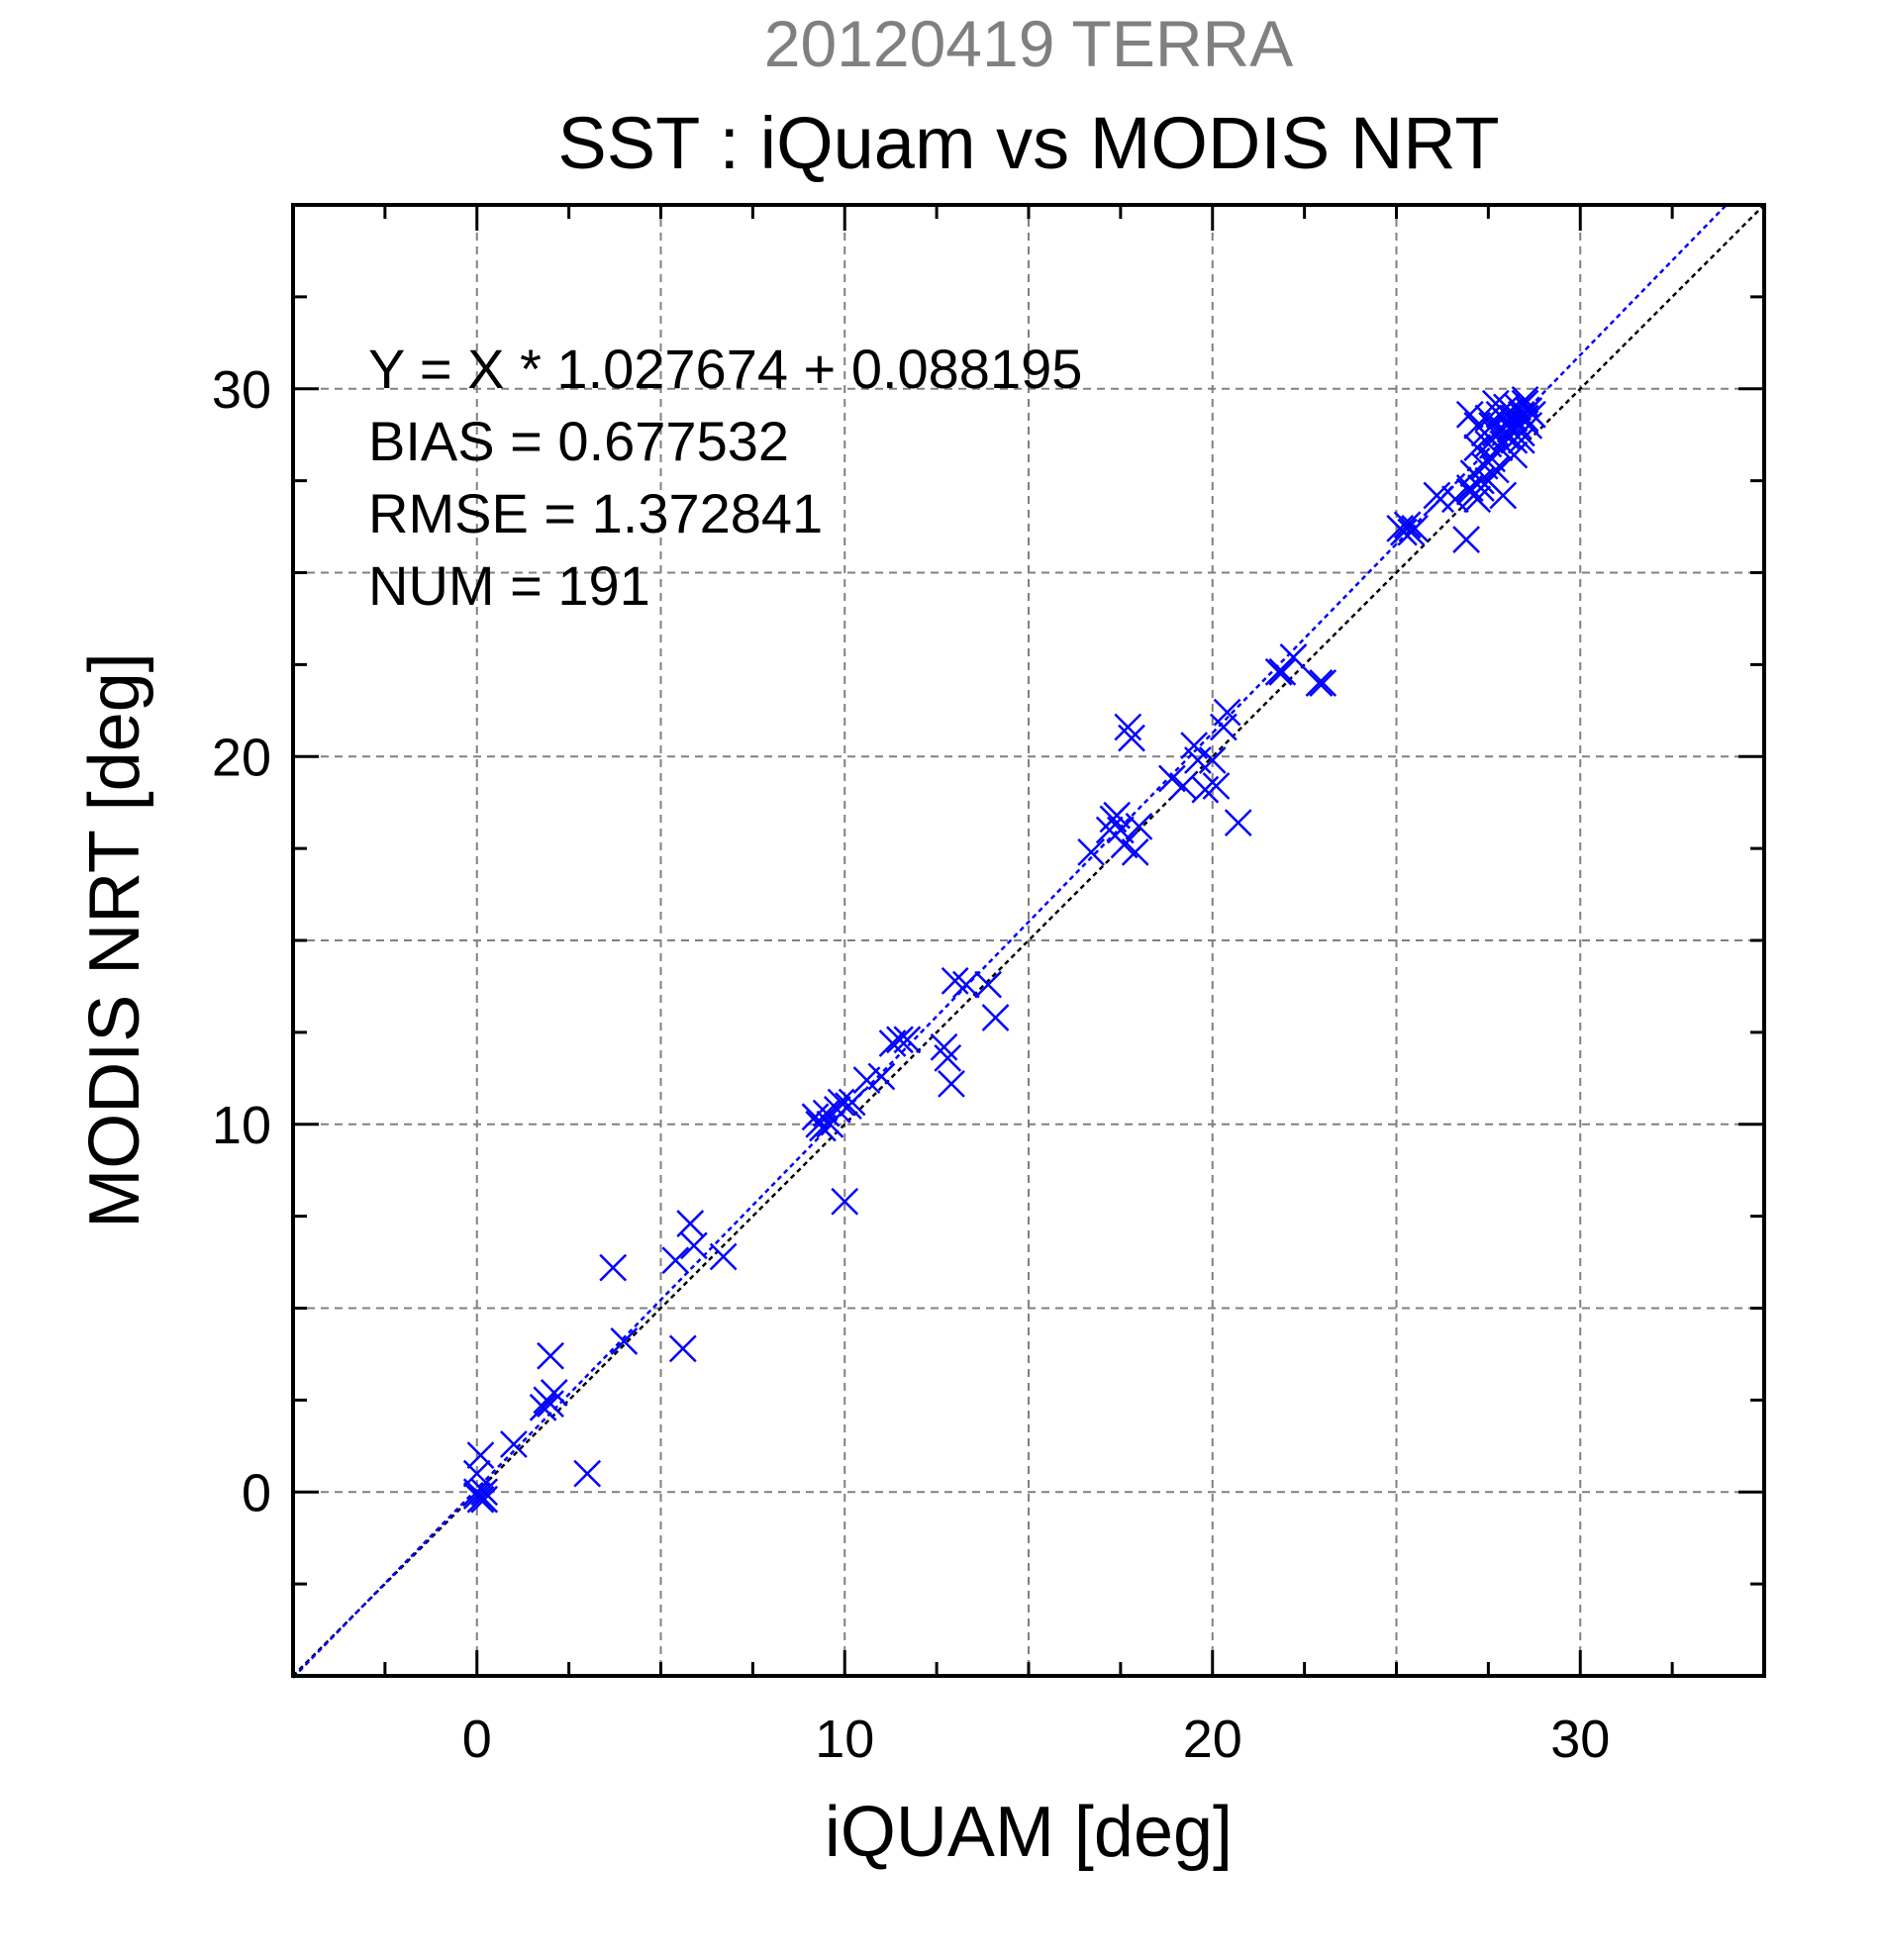 This screenshot has width=1881, height=1960. Describe the element at coordinates (1580, 1739) in the screenshot. I see `x-tick-label: 30` at that location.